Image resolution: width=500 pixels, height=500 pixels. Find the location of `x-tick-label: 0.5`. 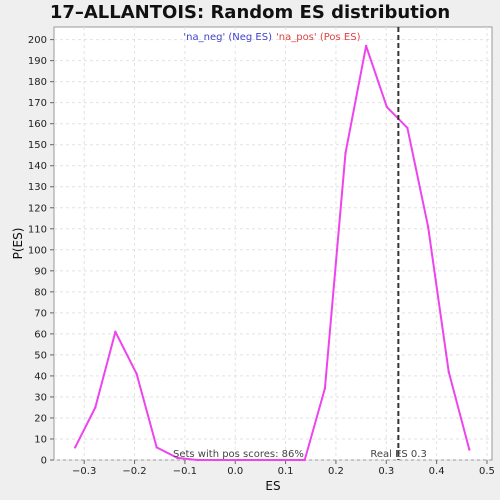

x-tick-label: 0.5 is located at coordinates (487, 471).